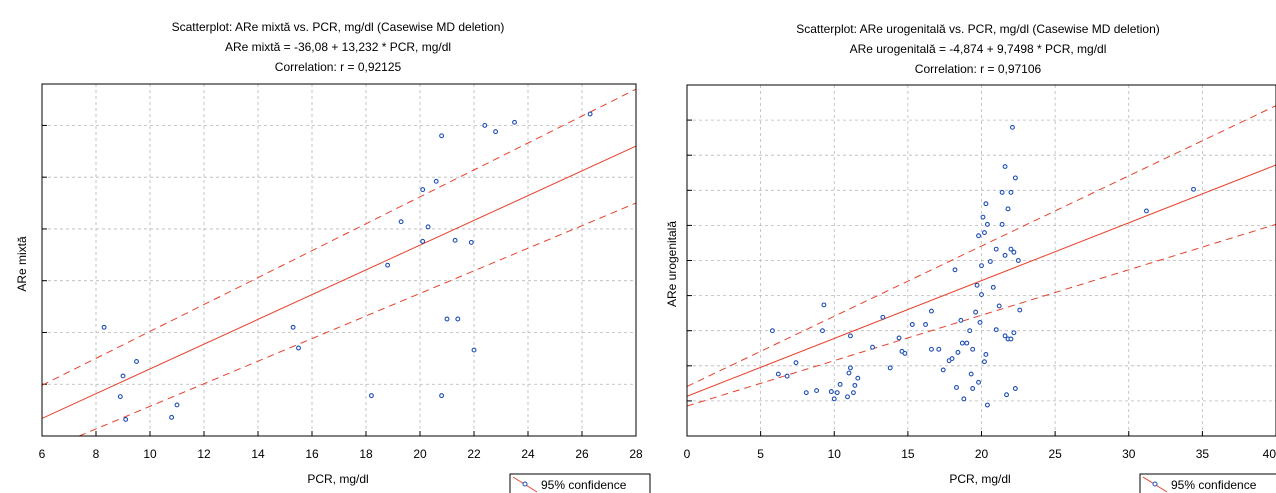 The width and height of the screenshot is (1276, 493). Describe the element at coordinates (1155, 484) in the screenshot. I see `legend-point-marker` at that location.